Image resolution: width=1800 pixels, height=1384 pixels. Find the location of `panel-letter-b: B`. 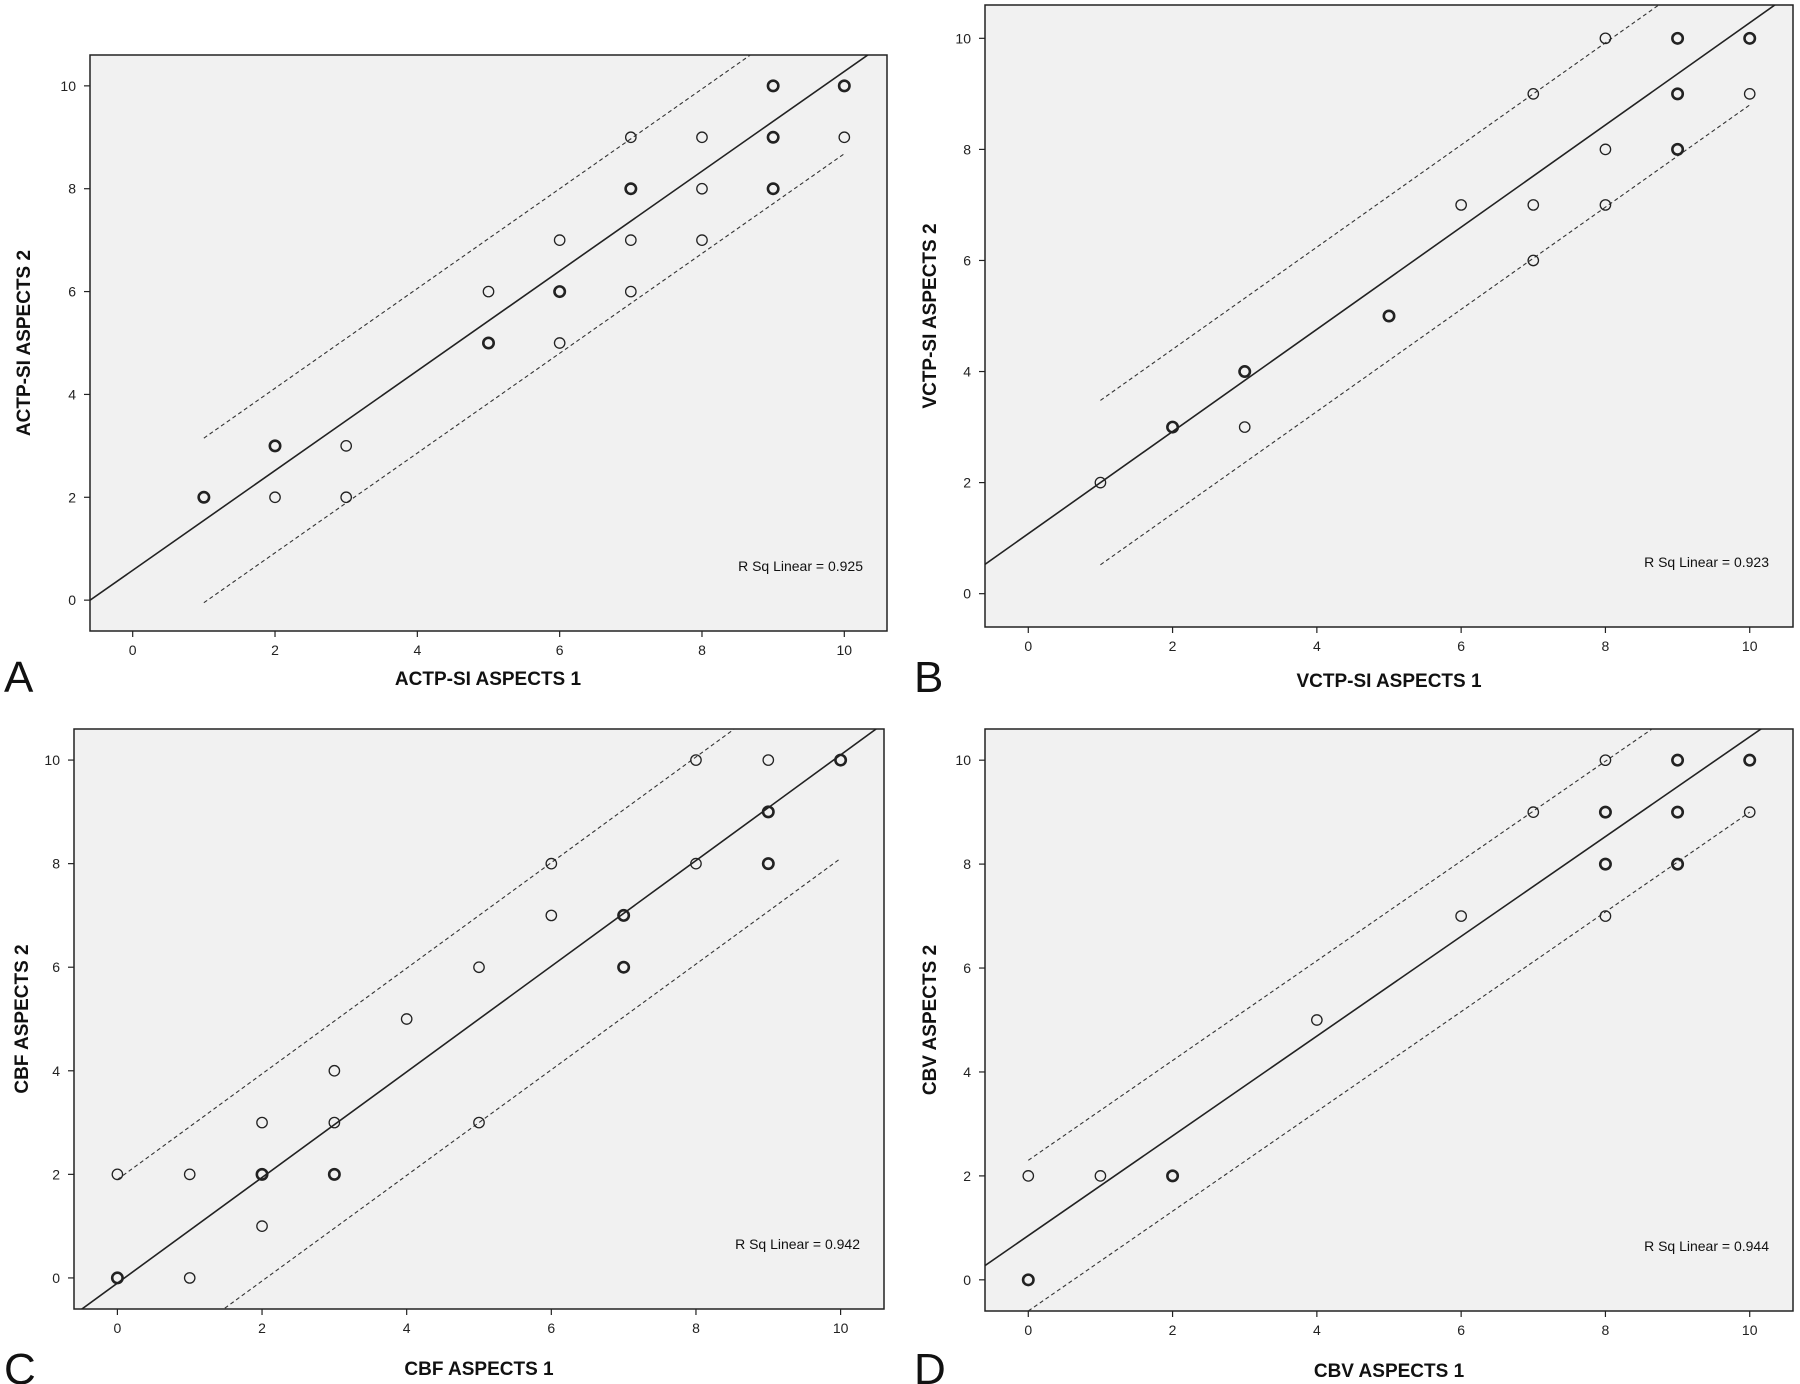

panel-letter-b: B is located at coordinates (928, 677).